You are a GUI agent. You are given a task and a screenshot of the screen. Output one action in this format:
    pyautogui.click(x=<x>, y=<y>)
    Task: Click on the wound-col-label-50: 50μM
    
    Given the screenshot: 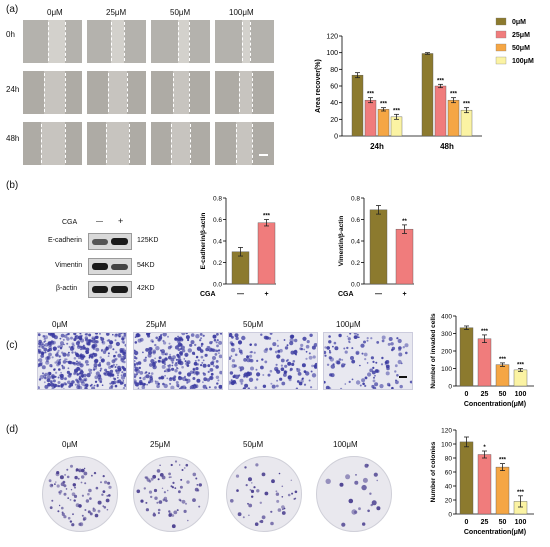 What is the action you would take?
    pyautogui.click(x=180, y=12)
    